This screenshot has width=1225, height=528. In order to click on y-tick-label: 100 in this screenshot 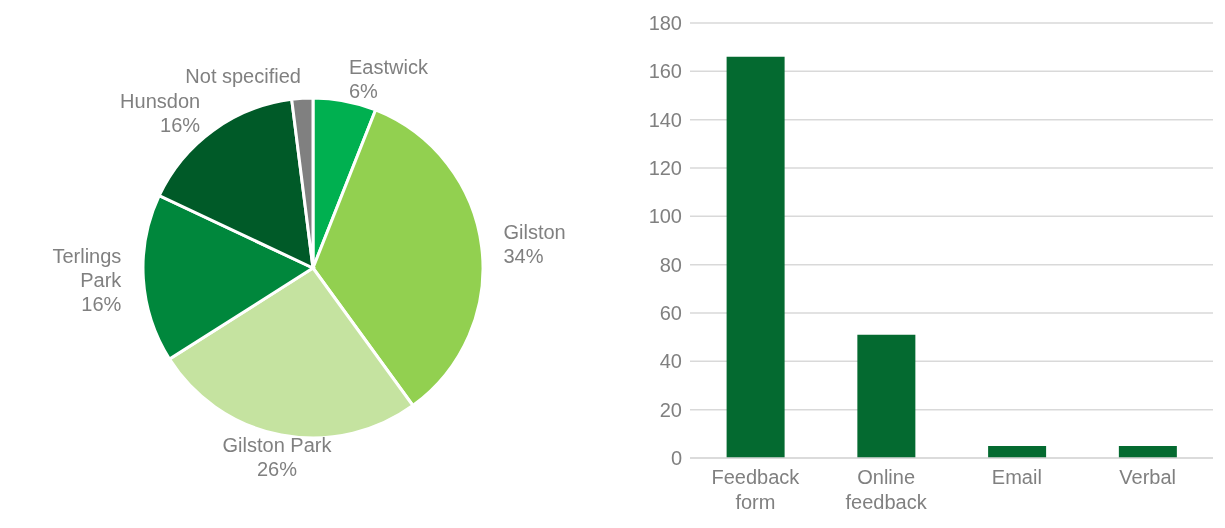, I will do `click(665, 216)`.